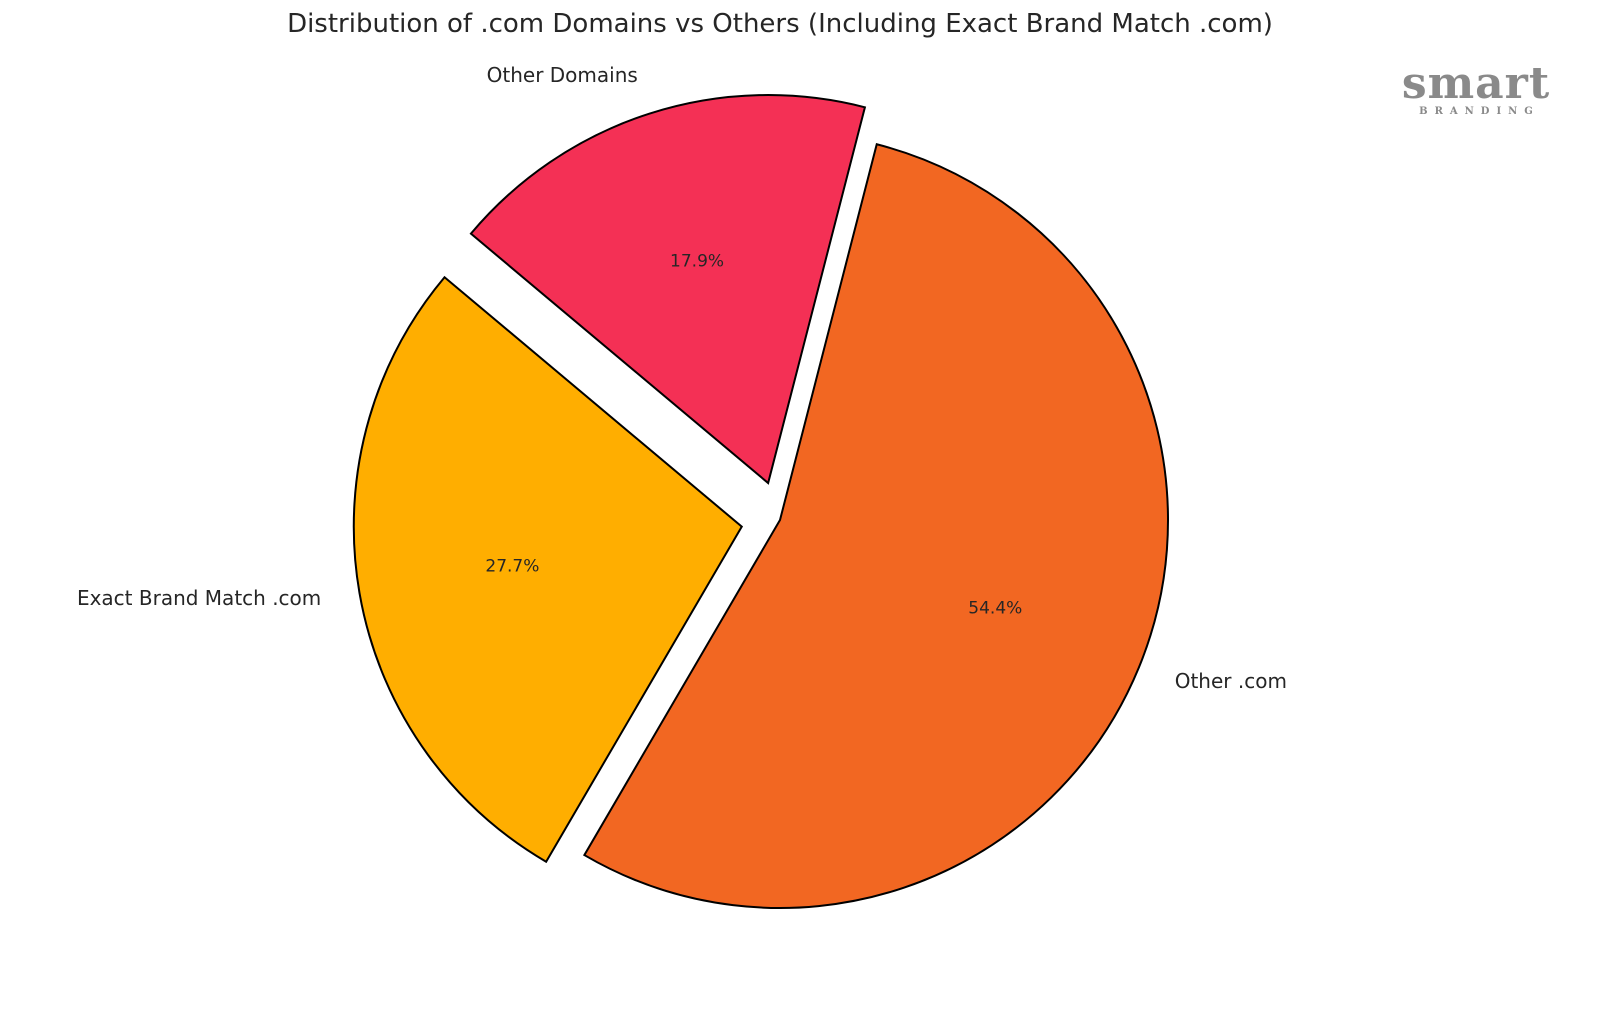  What do you see at coordinates (512, 567) in the screenshot?
I see `pie-slice-percentage: 27.7%` at bounding box center [512, 567].